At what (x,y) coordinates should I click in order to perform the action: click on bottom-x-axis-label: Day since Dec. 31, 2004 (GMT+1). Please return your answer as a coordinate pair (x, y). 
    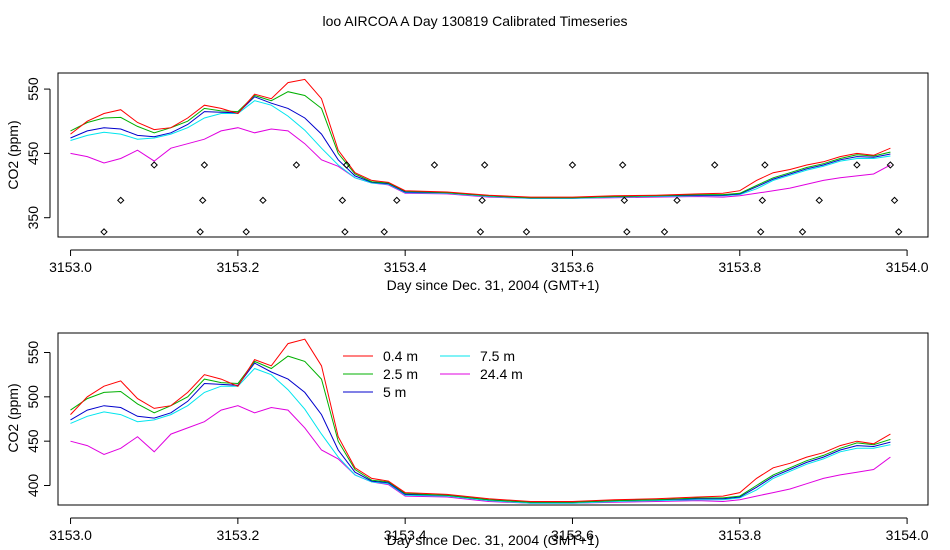
    Looking at the image, I should click on (493, 540).